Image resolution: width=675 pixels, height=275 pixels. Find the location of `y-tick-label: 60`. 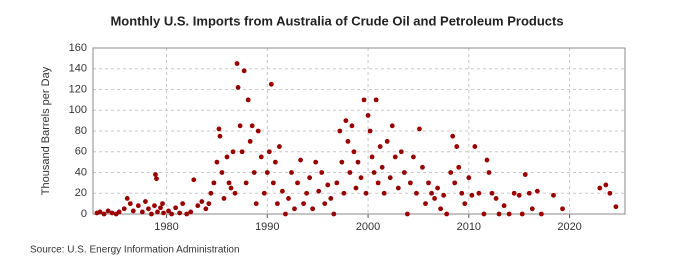

y-tick-label: 60 is located at coordinates (81, 152).